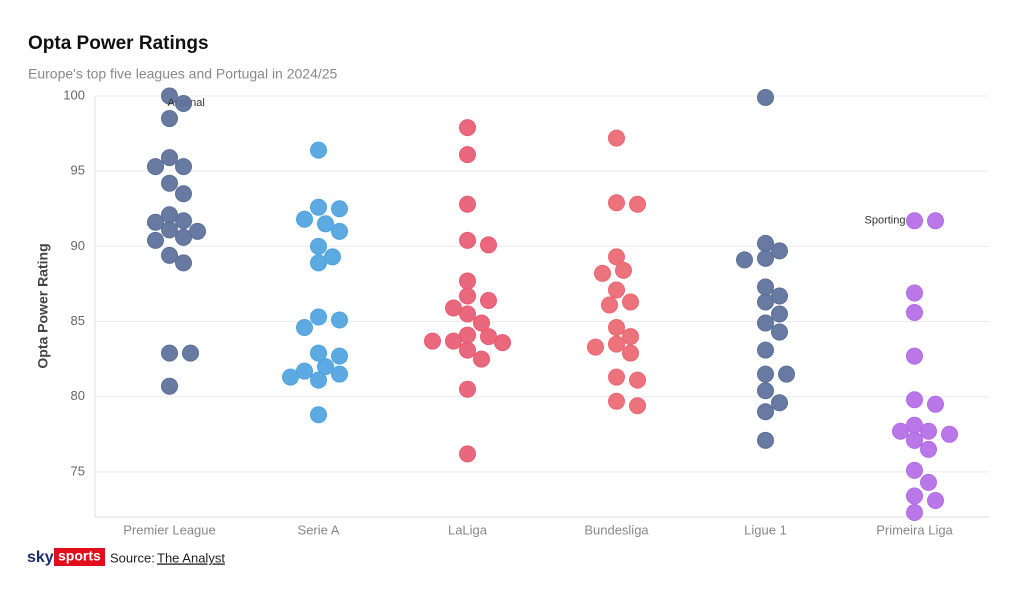  I want to click on source-prefix: Source:, so click(132, 557).